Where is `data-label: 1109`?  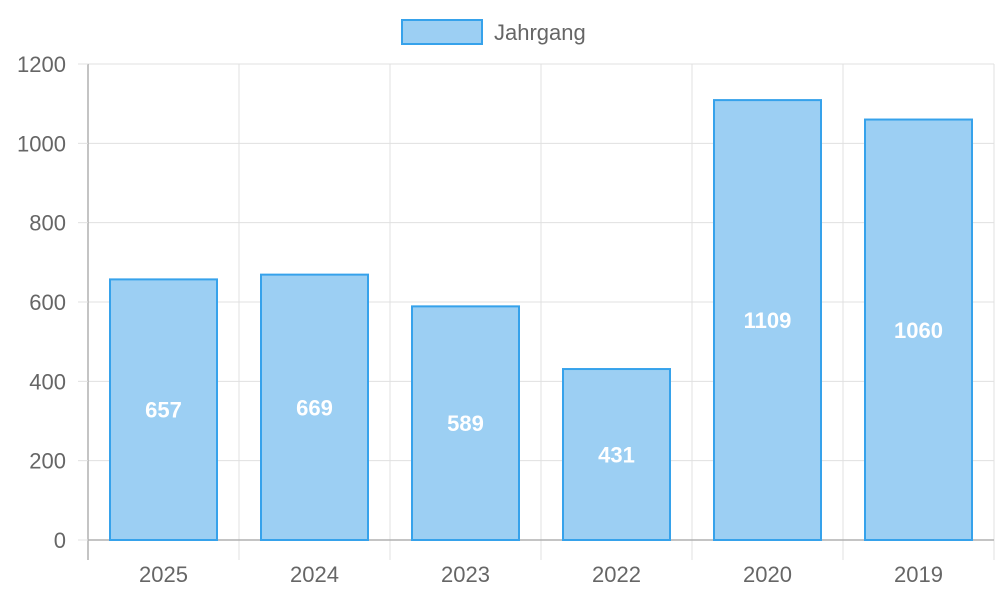 data-label: 1109 is located at coordinates (768, 320).